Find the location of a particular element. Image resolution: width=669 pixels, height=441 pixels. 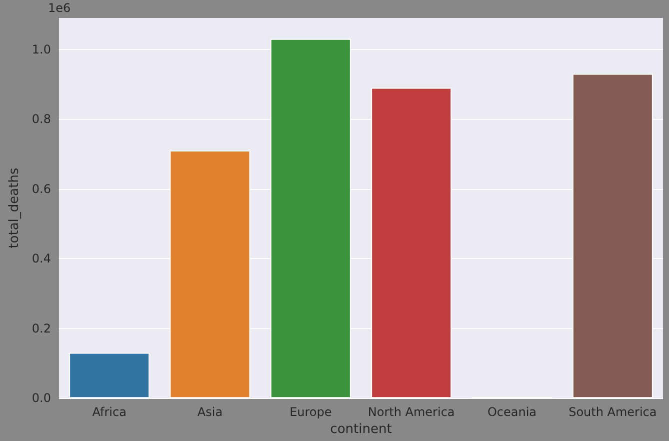

y-tick-label: 0.8 is located at coordinates (41, 119).